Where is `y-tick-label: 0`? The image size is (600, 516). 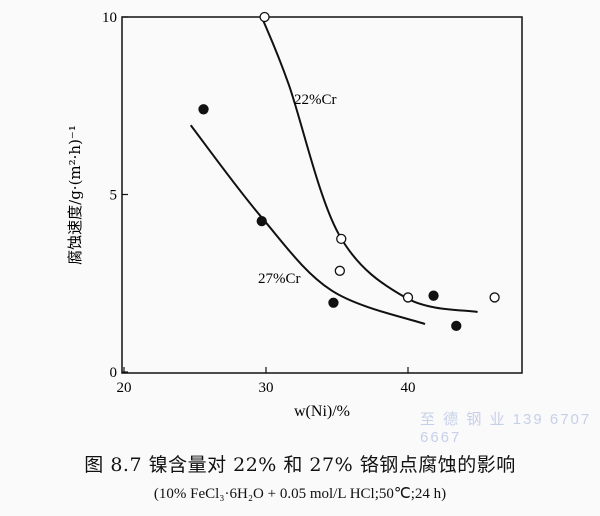 y-tick-label: 0 is located at coordinates (114, 373).